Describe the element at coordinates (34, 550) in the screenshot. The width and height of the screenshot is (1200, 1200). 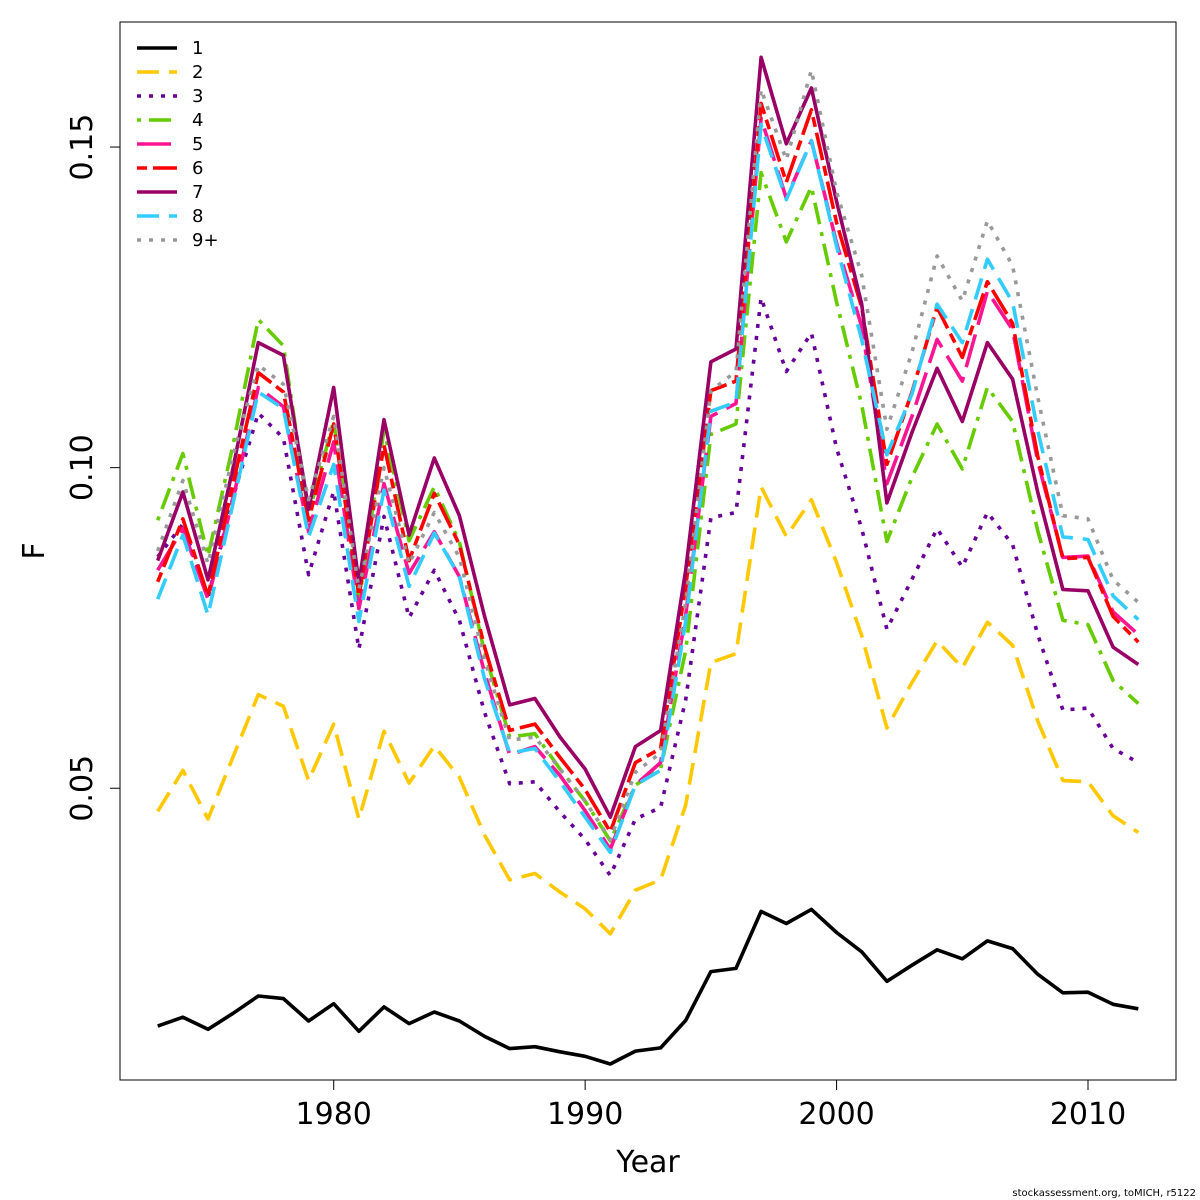
I see `y-axis-title: F` at that location.